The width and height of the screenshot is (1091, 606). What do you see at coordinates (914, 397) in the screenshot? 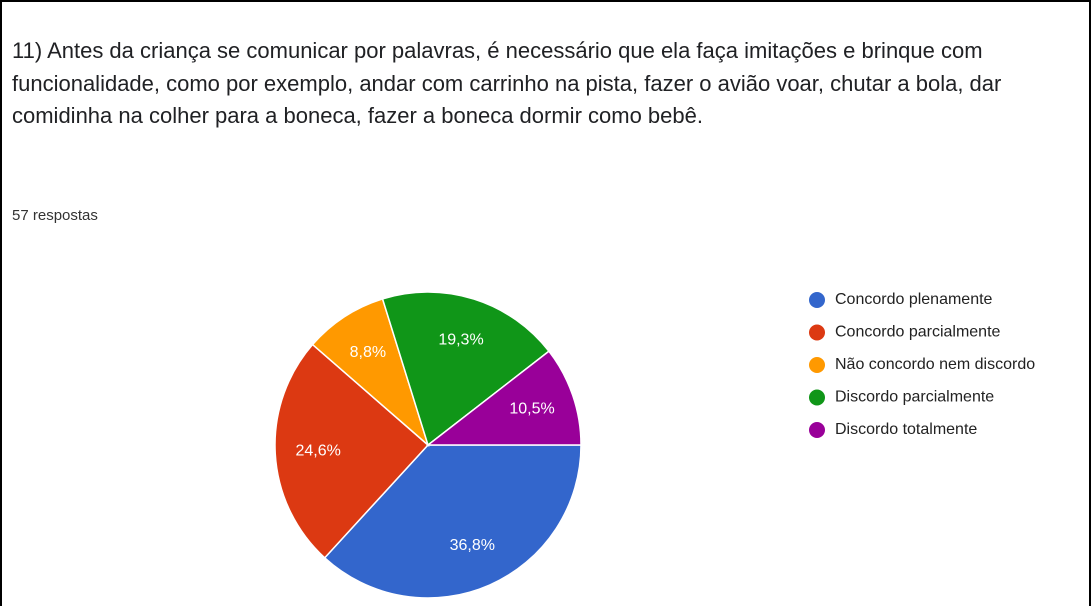
I see `legend-label: Discordo parcialmente` at bounding box center [914, 397].